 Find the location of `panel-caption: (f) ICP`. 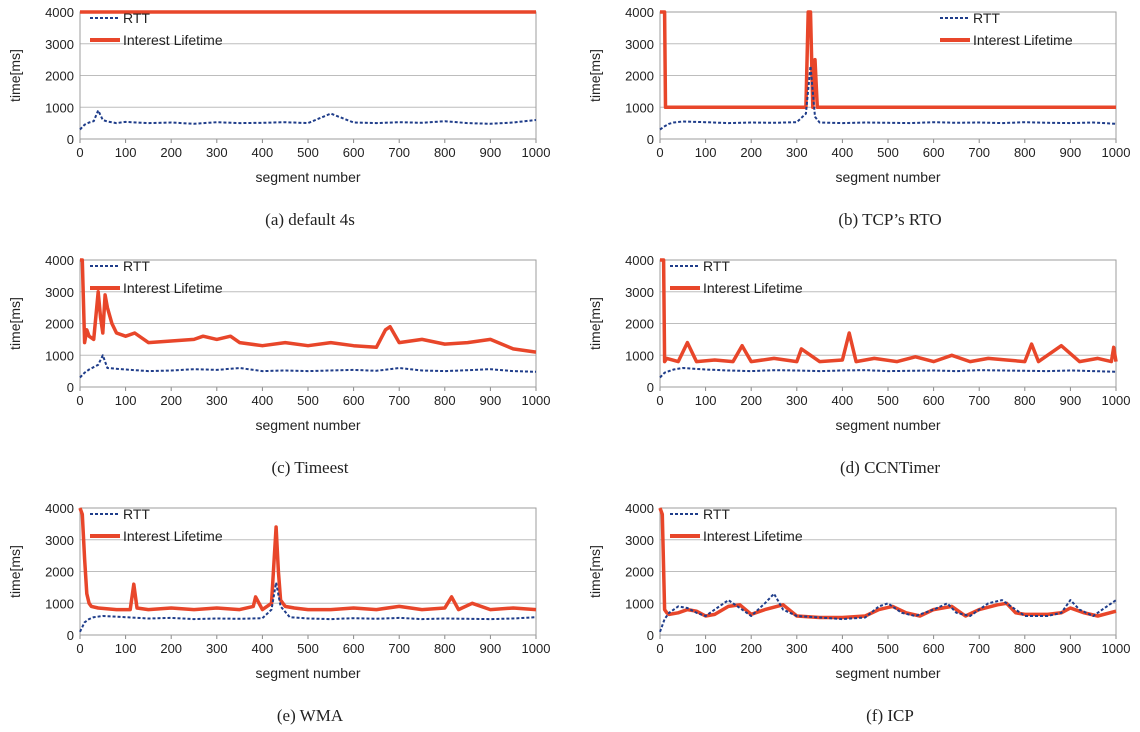

panel-caption: (f) ICP is located at coordinates (890, 715).